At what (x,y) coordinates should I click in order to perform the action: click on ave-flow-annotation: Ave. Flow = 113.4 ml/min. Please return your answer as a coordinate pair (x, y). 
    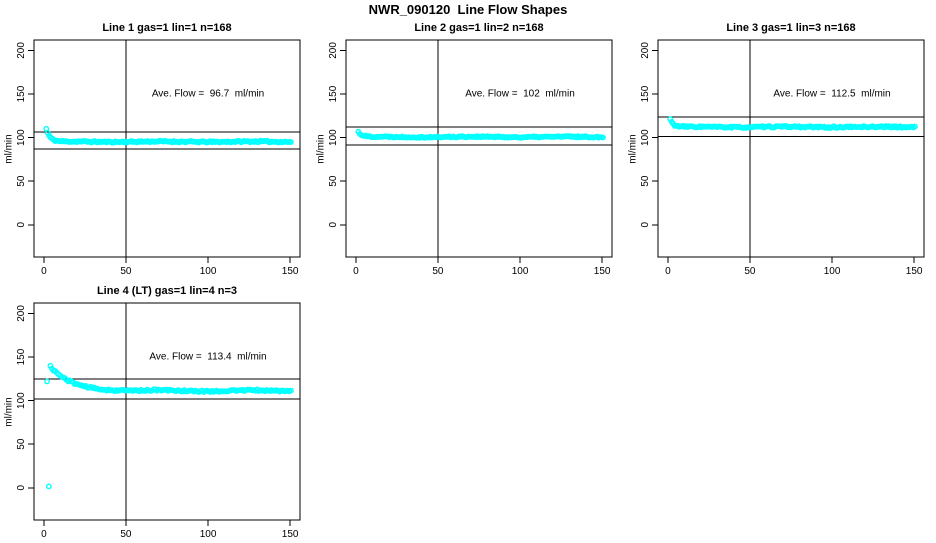
    Looking at the image, I should click on (208, 357).